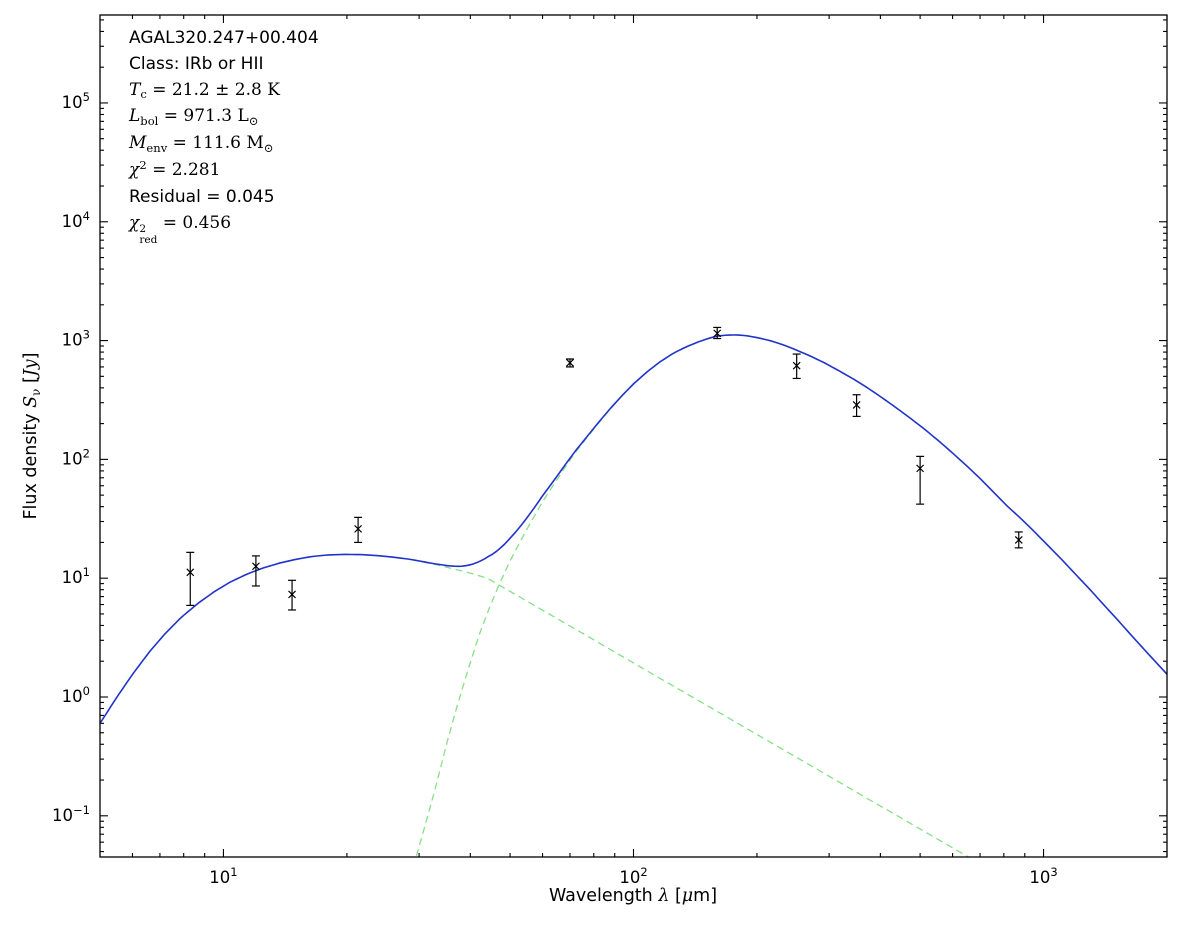 The height and width of the screenshot is (933, 1200). Describe the element at coordinates (76, 457) in the screenshot. I see `y-tick-label: 10²` at that location.